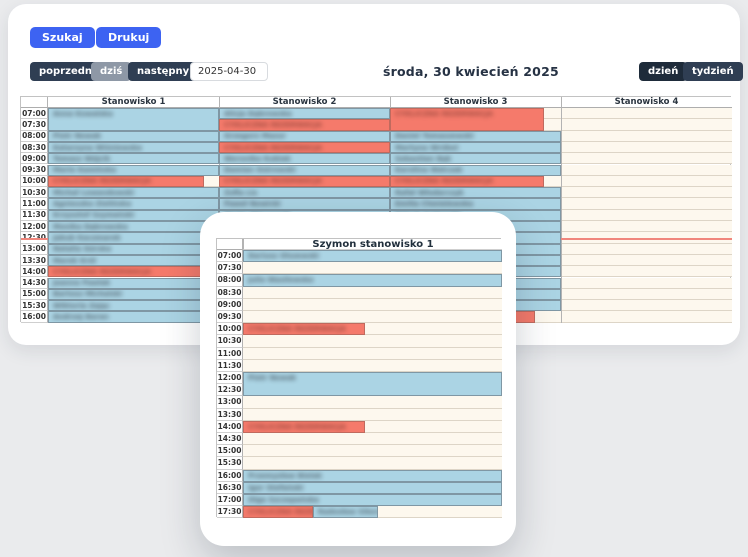 The height and width of the screenshot is (557, 748). I want to click on search-button: Szukaj, so click(62, 37).